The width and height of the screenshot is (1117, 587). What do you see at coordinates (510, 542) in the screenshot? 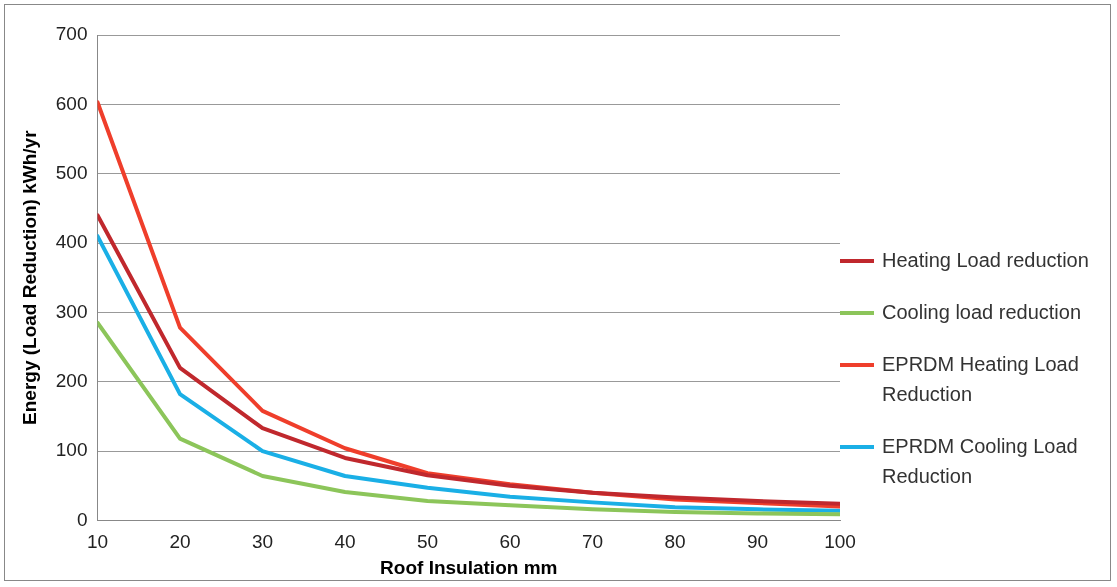
I see `x-tick-label: 60` at bounding box center [510, 542].